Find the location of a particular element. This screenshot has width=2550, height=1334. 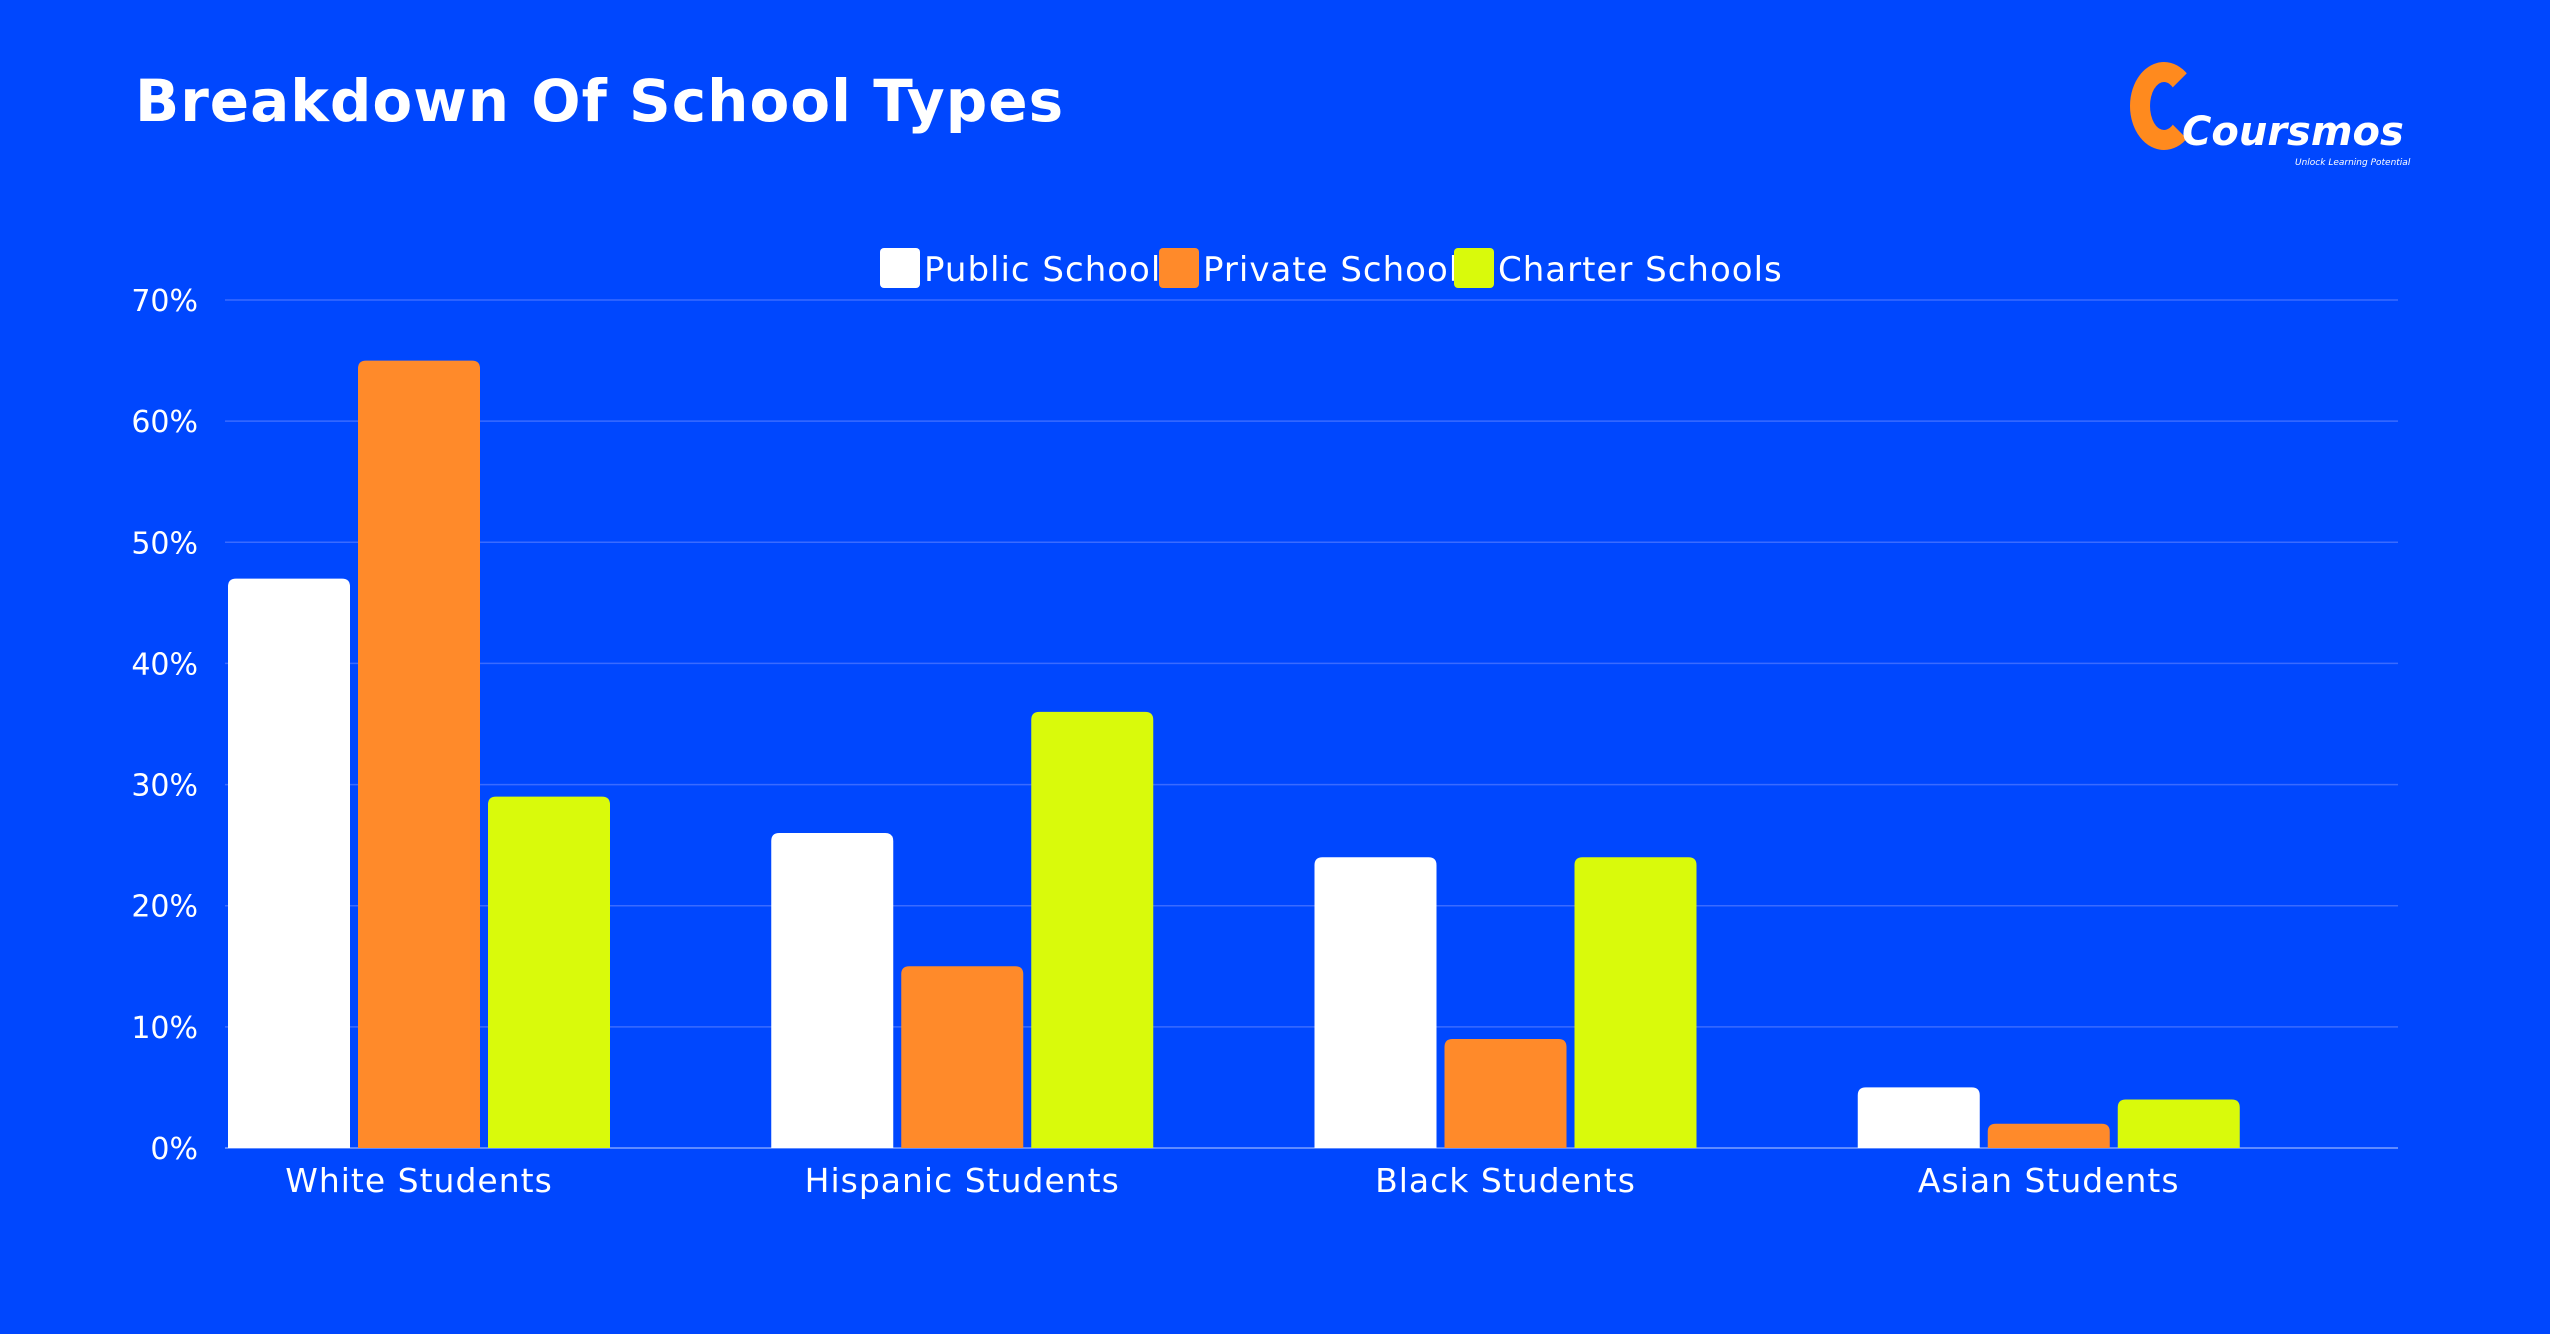

x-category-label: Asian Students is located at coordinates (2049, 1180).